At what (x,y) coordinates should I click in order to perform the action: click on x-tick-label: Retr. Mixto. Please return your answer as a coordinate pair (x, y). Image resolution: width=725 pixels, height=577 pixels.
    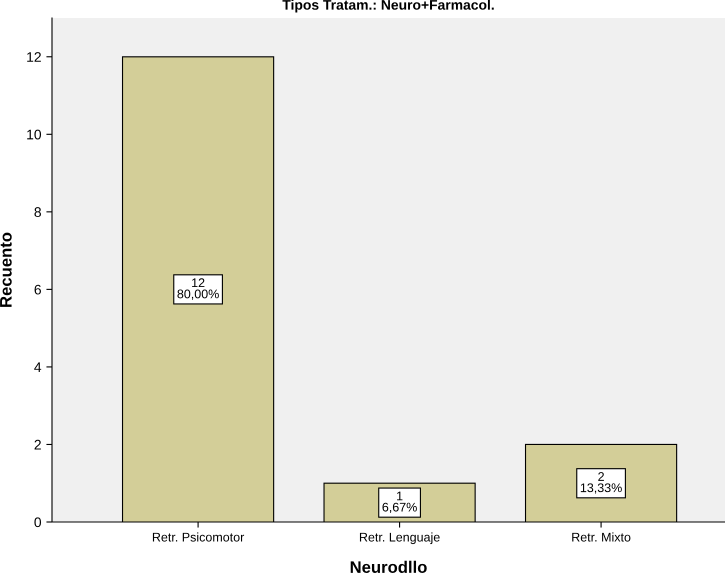
    Looking at the image, I should click on (601, 537).